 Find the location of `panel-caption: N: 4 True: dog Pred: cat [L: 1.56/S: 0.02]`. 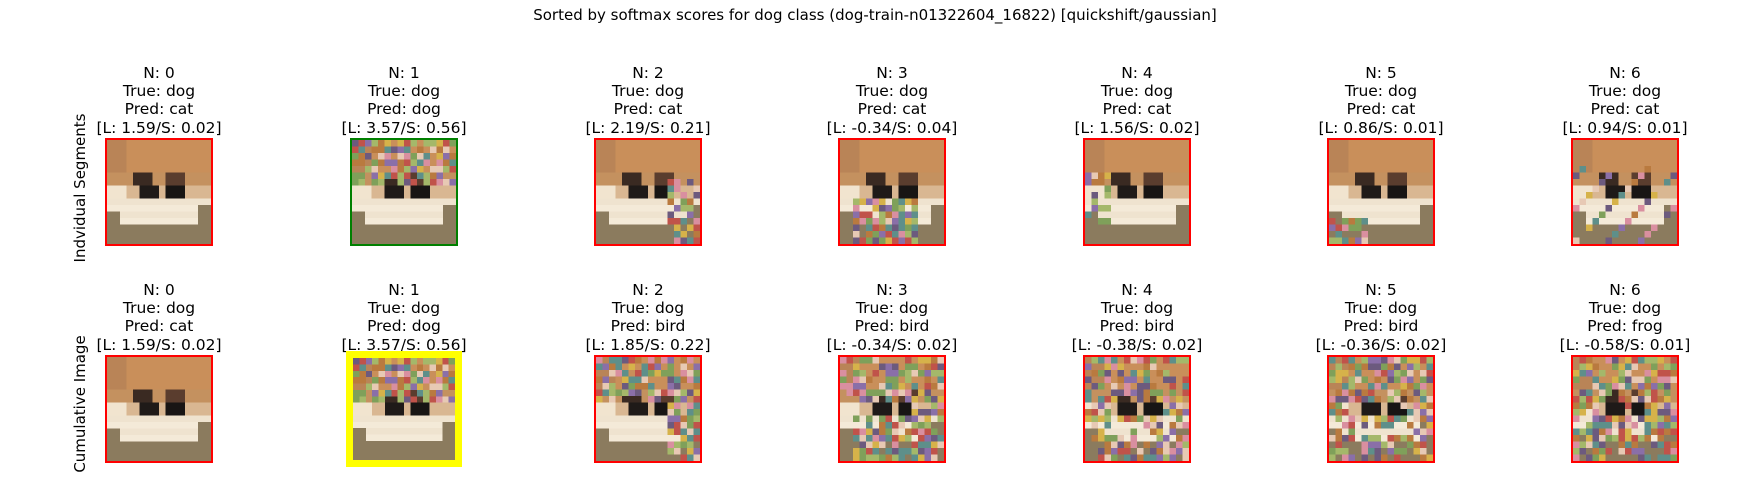

panel-caption: N: 4 True: dog Pred: cat [L: 1.56/S: 0.02] is located at coordinates (1137, 100).